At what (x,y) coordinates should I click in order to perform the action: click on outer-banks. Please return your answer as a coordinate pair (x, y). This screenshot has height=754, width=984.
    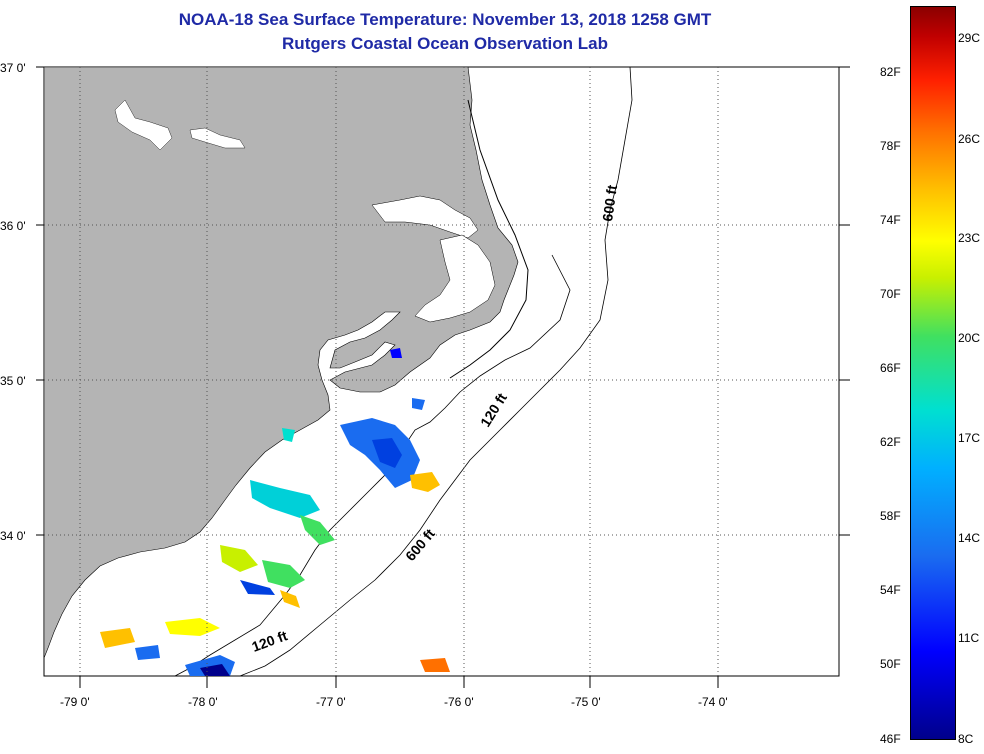
    Looking at the image, I should click on (489, 239).